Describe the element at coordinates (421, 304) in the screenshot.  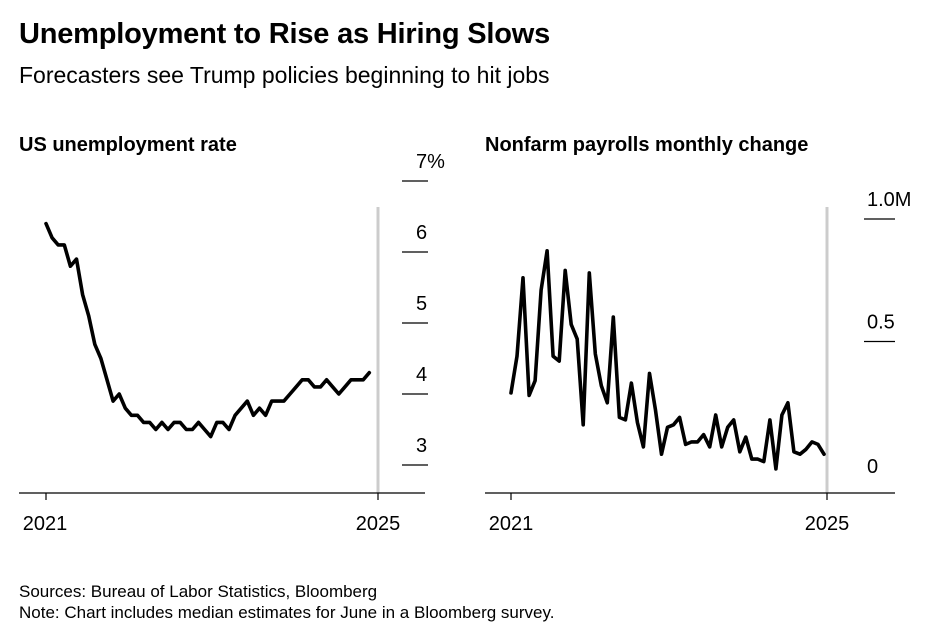
I see `unemployment-y-tick-label-2: 5` at that location.